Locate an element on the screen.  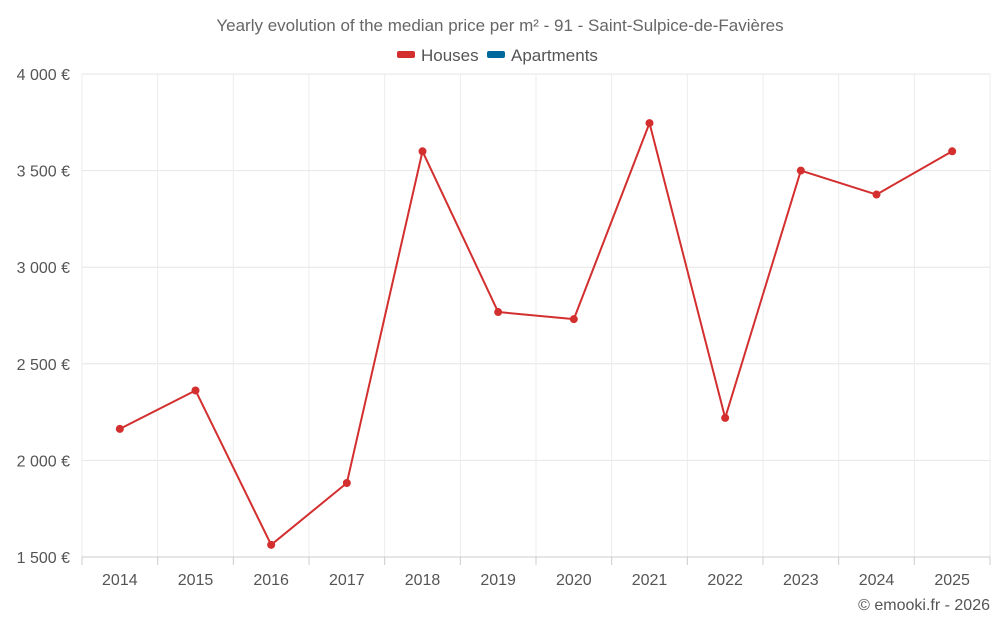
y-tick-label: 4 000 € is located at coordinates (43, 75).